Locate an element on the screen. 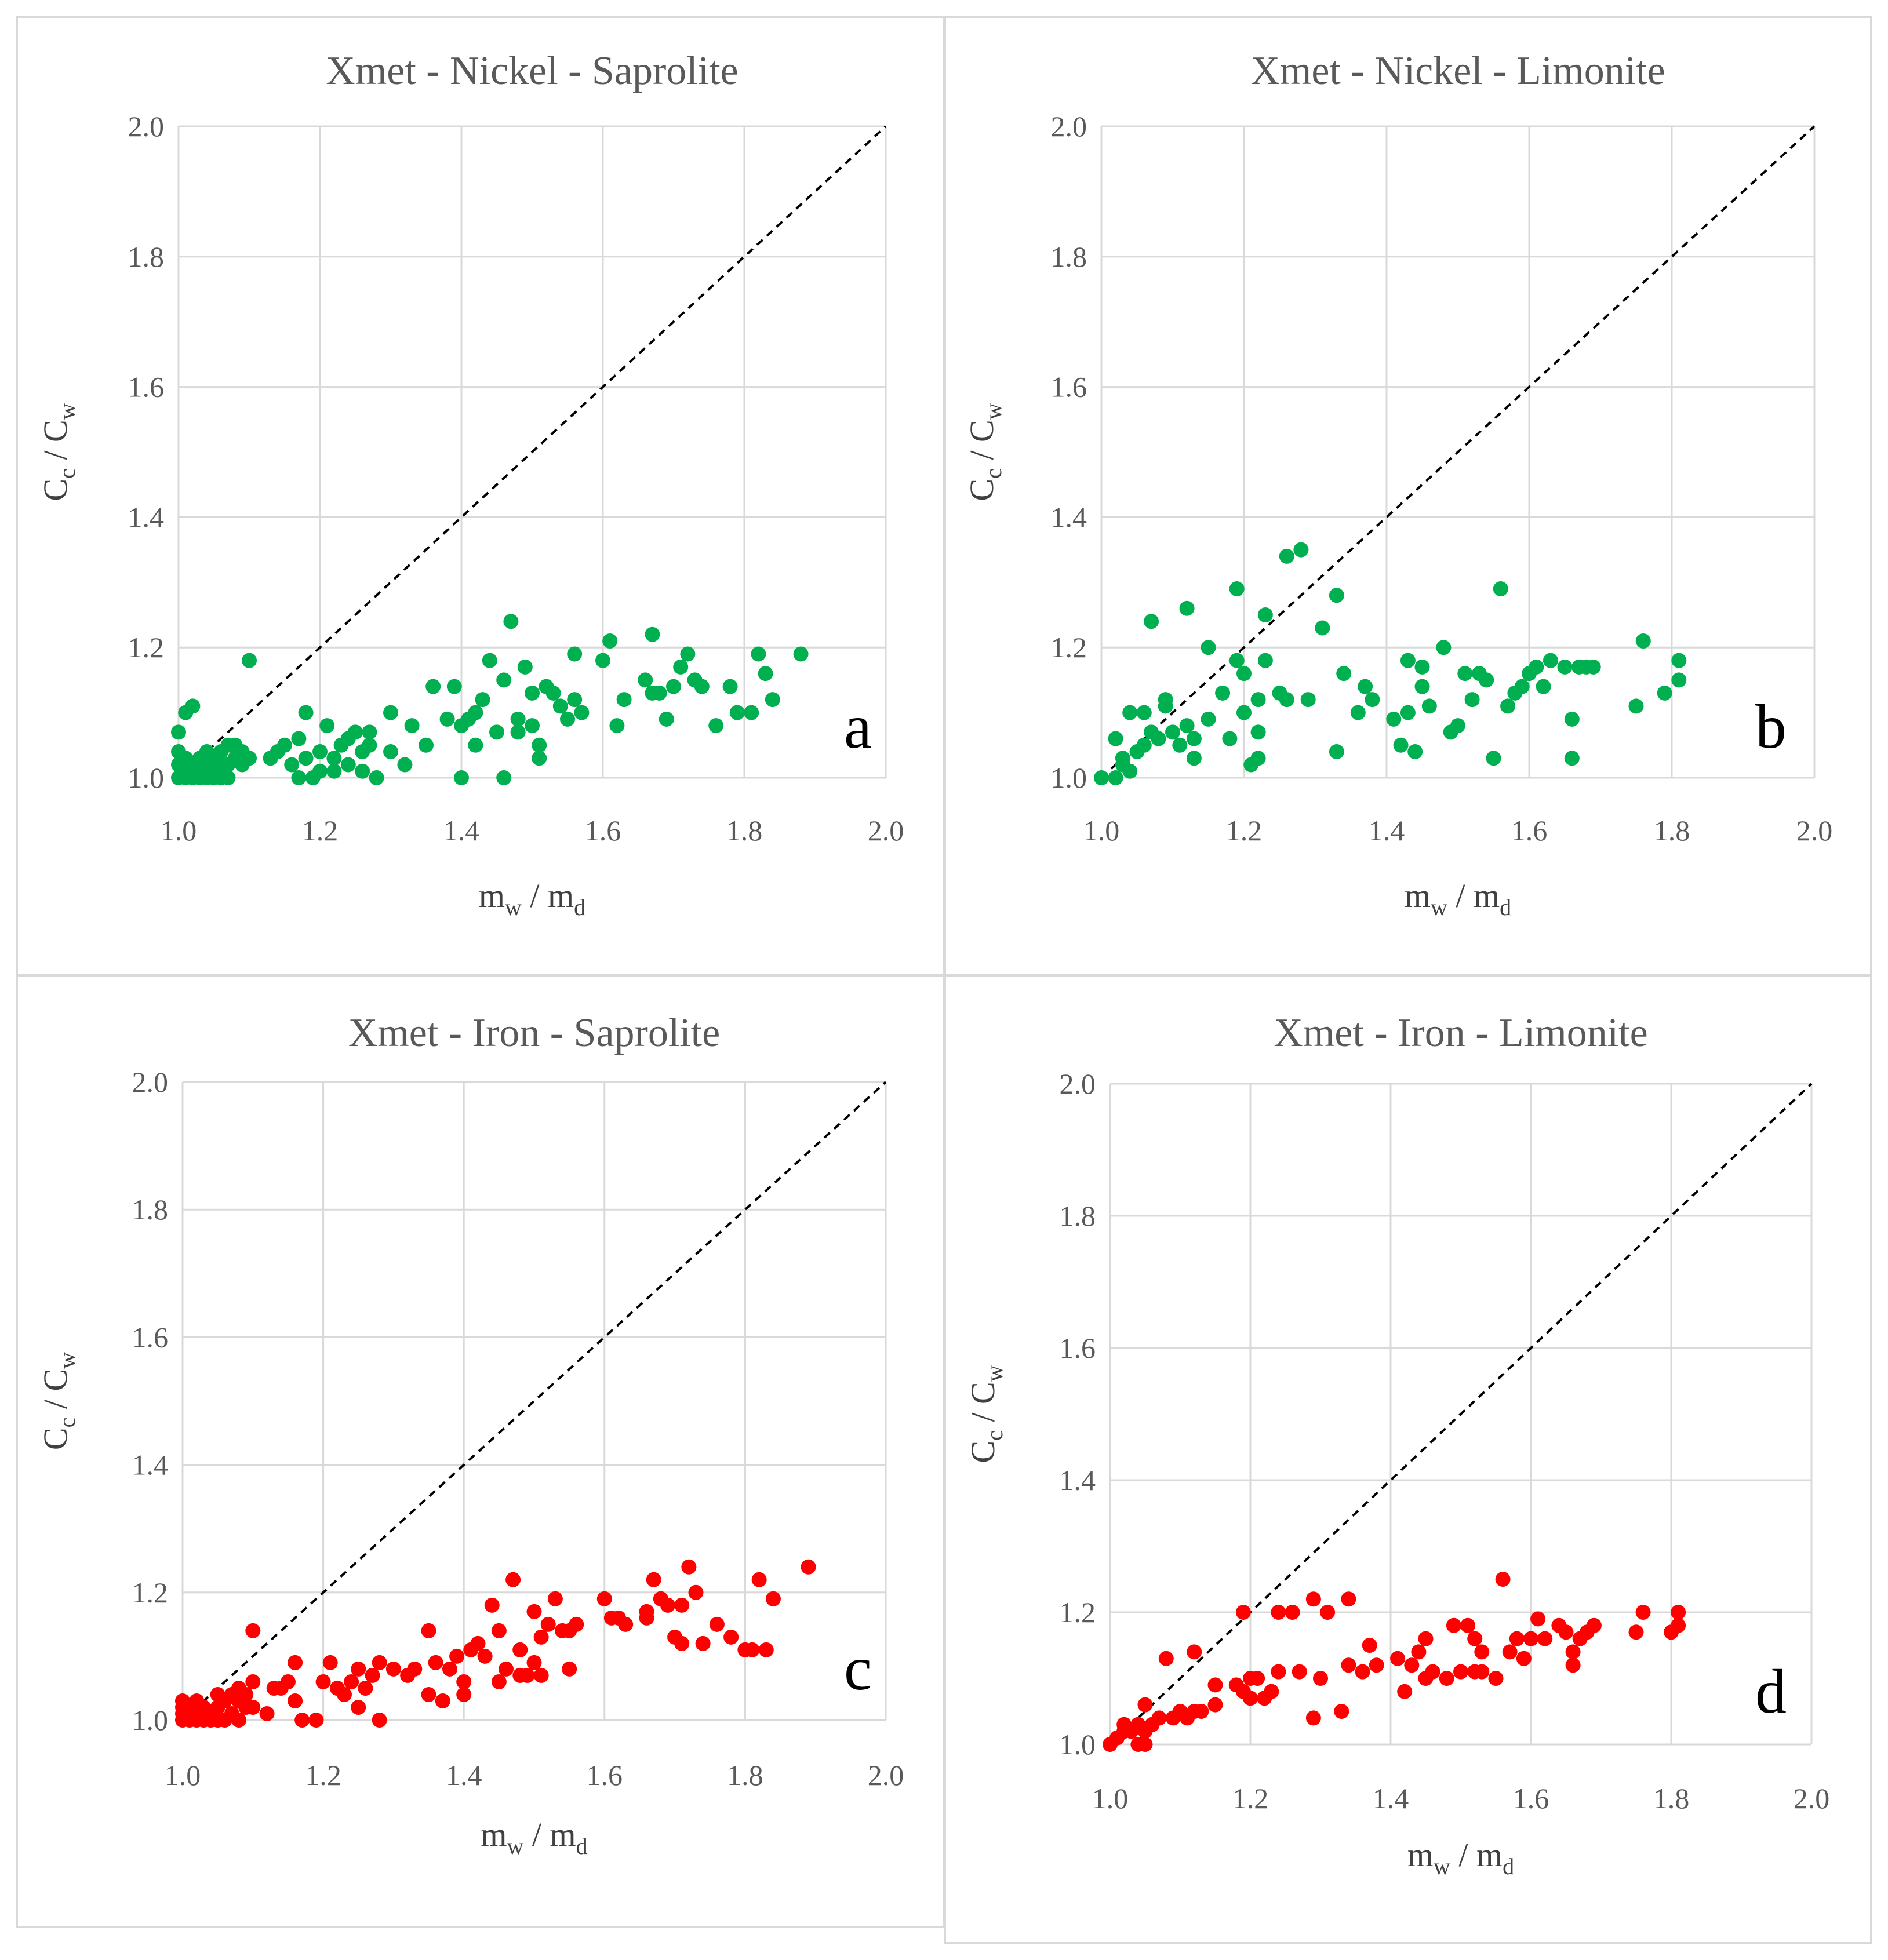  x-tick-label: 1.2 is located at coordinates (1244, 830).